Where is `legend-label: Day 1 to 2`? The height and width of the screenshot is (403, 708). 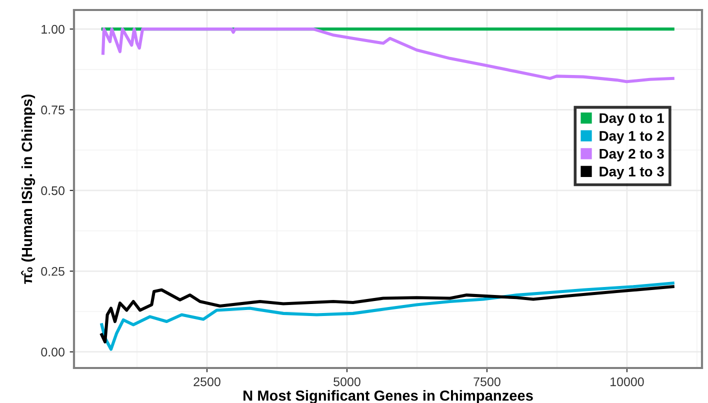 legend-label: Day 1 to 2 is located at coordinates (632, 137).